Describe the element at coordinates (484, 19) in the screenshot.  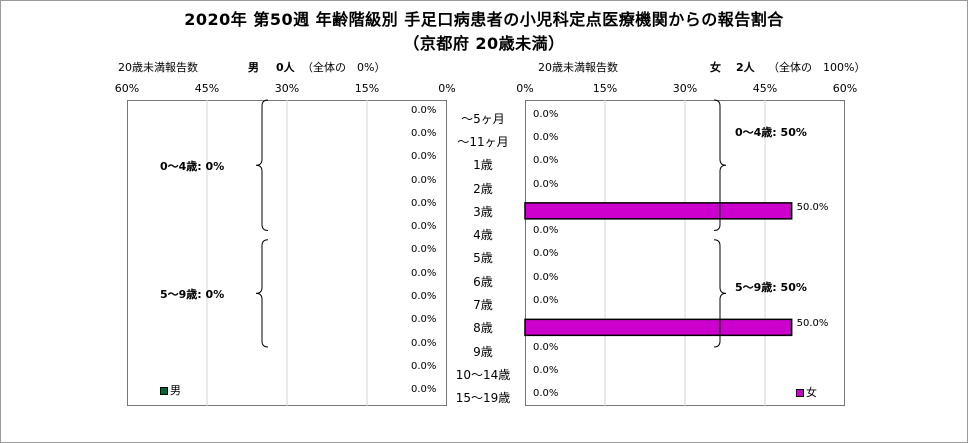
I see `chart-title: 2020年 第50週 年齢階級別 手足口病患者の小児科定点医療機関からの報告割合` at that location.